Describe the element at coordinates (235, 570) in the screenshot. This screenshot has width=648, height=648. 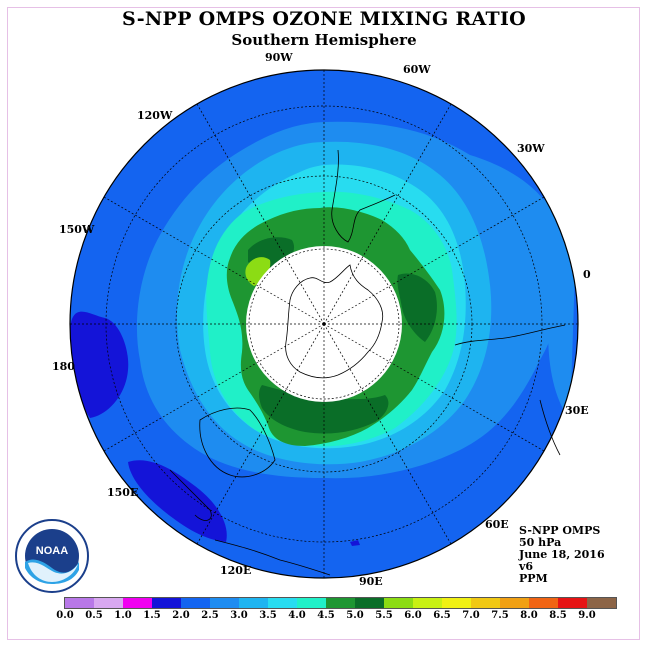
I see `lon-label-120e: 120E` at that location.